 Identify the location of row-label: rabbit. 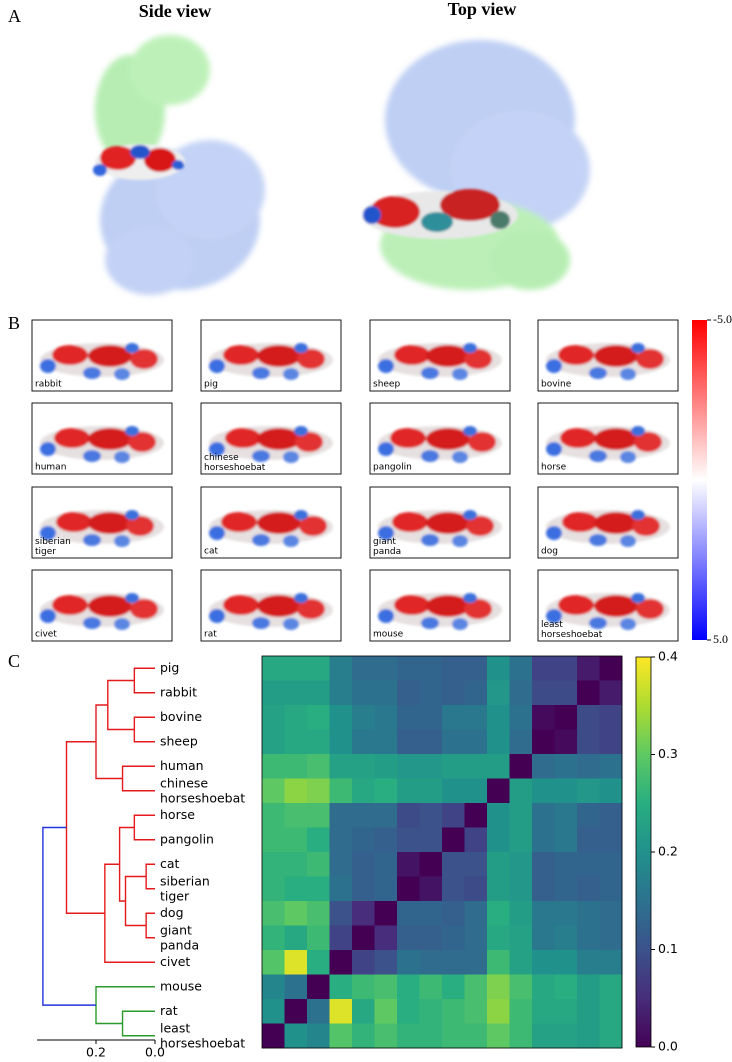
(178, 691).